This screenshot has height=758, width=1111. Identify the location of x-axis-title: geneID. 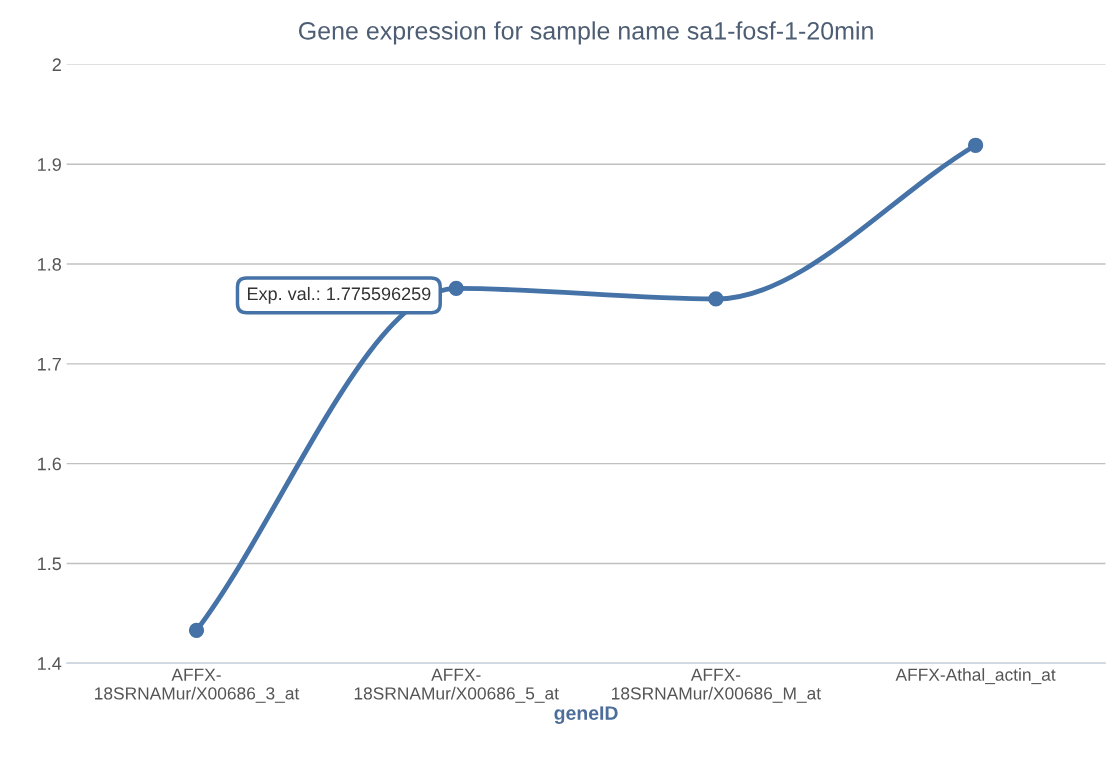
(586, 715).